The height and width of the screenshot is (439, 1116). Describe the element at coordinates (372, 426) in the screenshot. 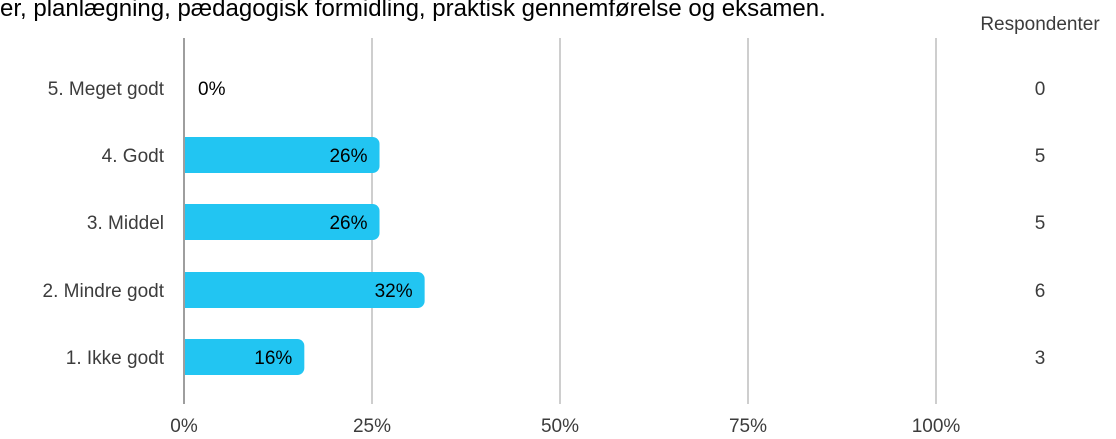

I see `x-tick-label: 25%` at that location.